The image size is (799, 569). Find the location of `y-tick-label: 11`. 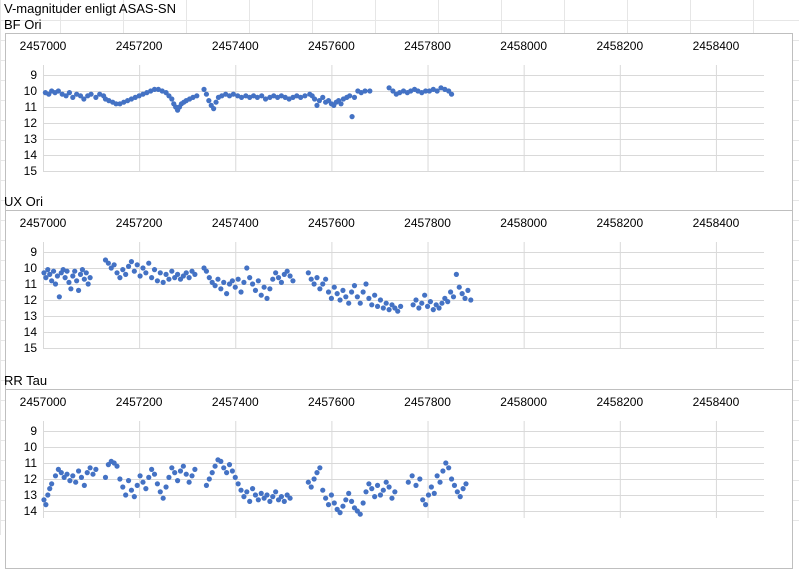

y-tick-label: 11 is located at coordinates (31, 463).